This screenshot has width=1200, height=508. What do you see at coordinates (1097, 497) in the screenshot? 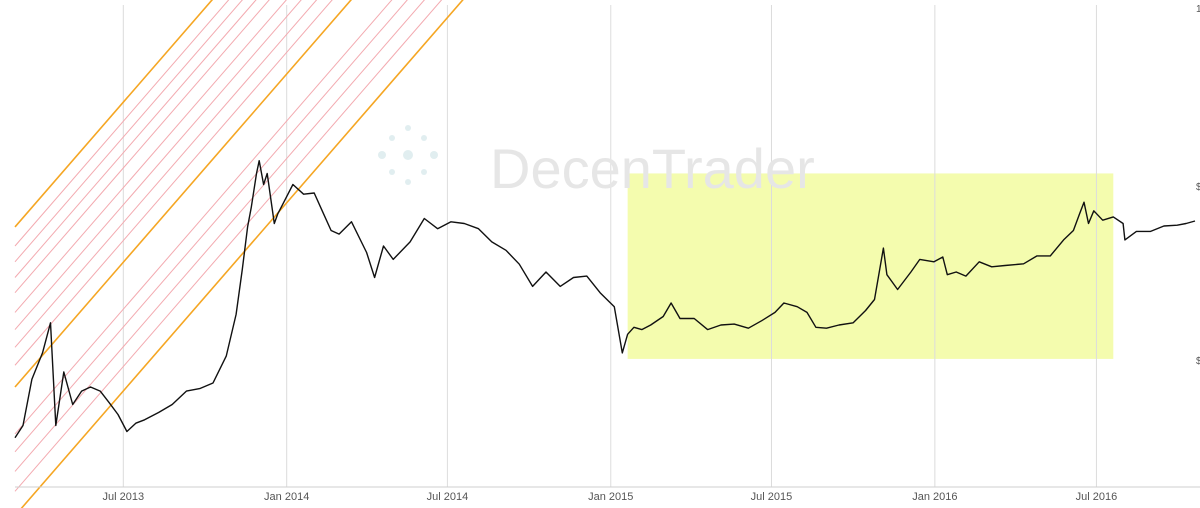
I see `x-tick-label-6: Jul 2016` at bounding box center [1097, 497].